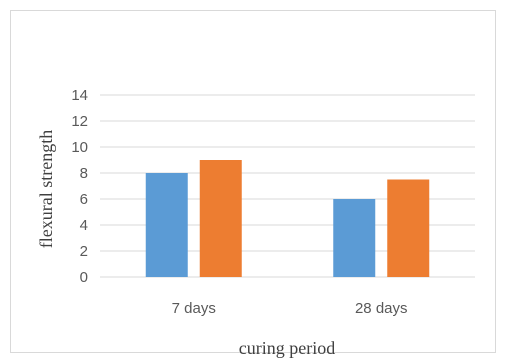  Describe the element at coordinates (84, 199) in the screenshot. I see `y-tick-label: 6` at that location.